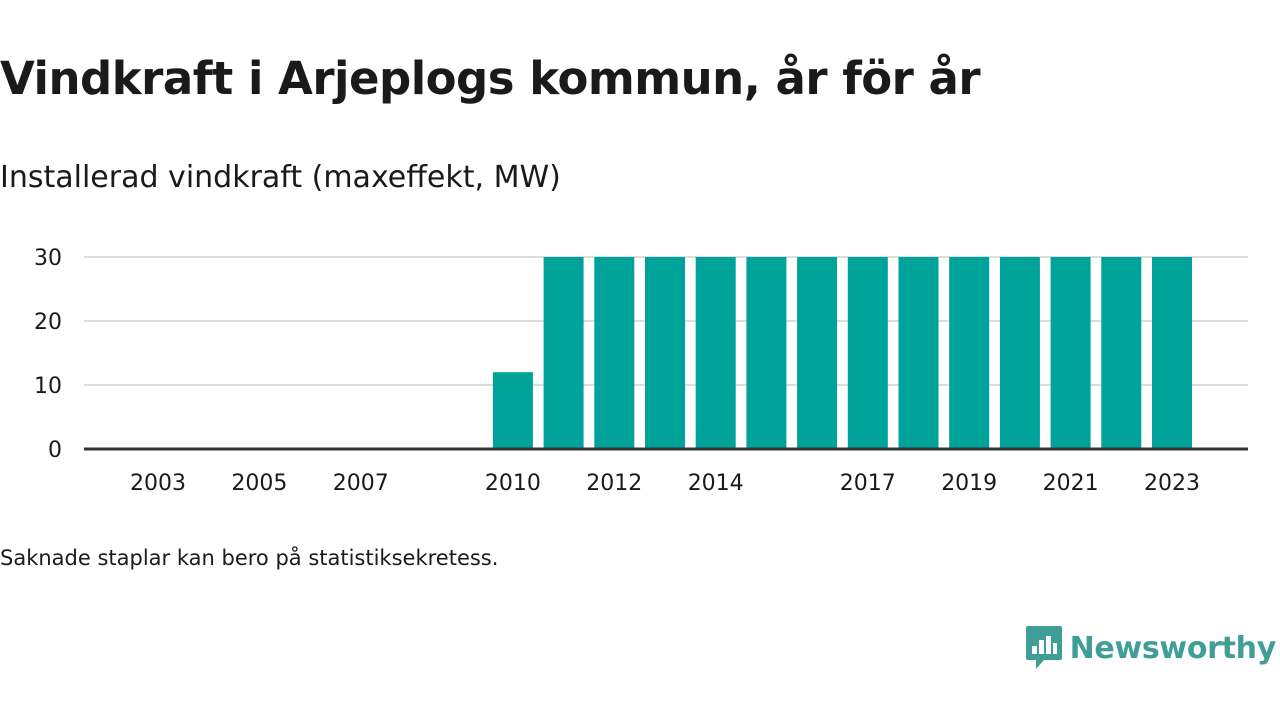 This screenshot has width=1280, height=720. Describe the element at coordinates (490, 78) in the screenshot. I see `chart-title: Vindkraft i Arjeplogs kommun, år för år` at that location.